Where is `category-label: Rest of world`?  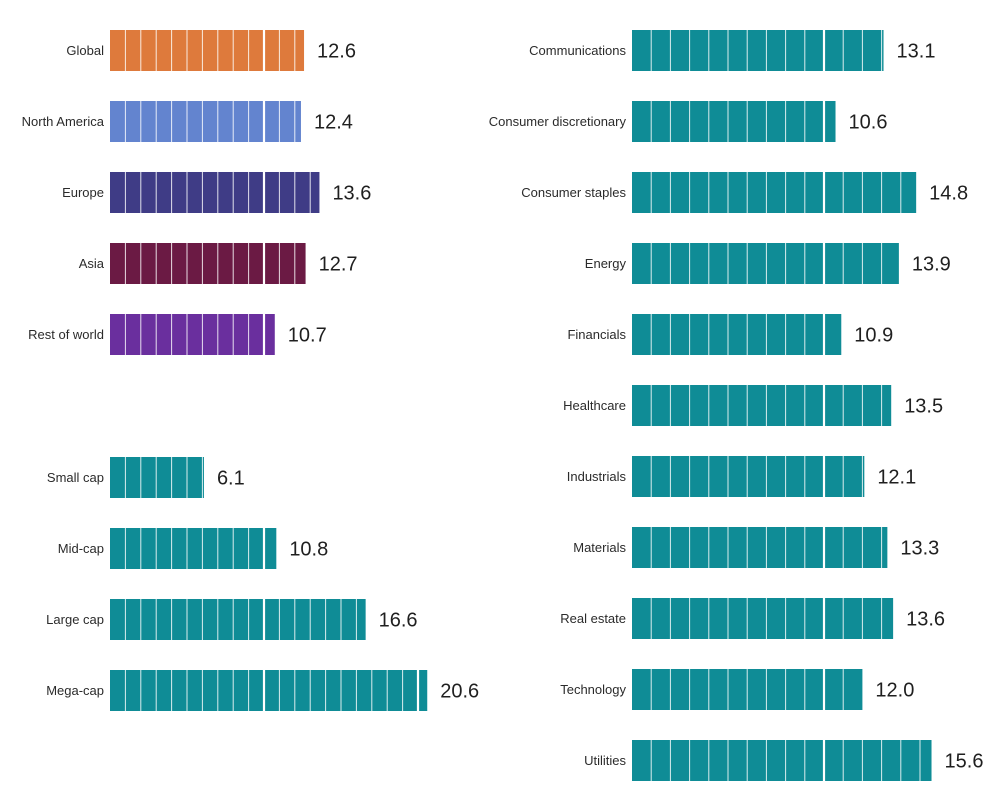
category-label: Rest of world is located at coordinates (66, 334).